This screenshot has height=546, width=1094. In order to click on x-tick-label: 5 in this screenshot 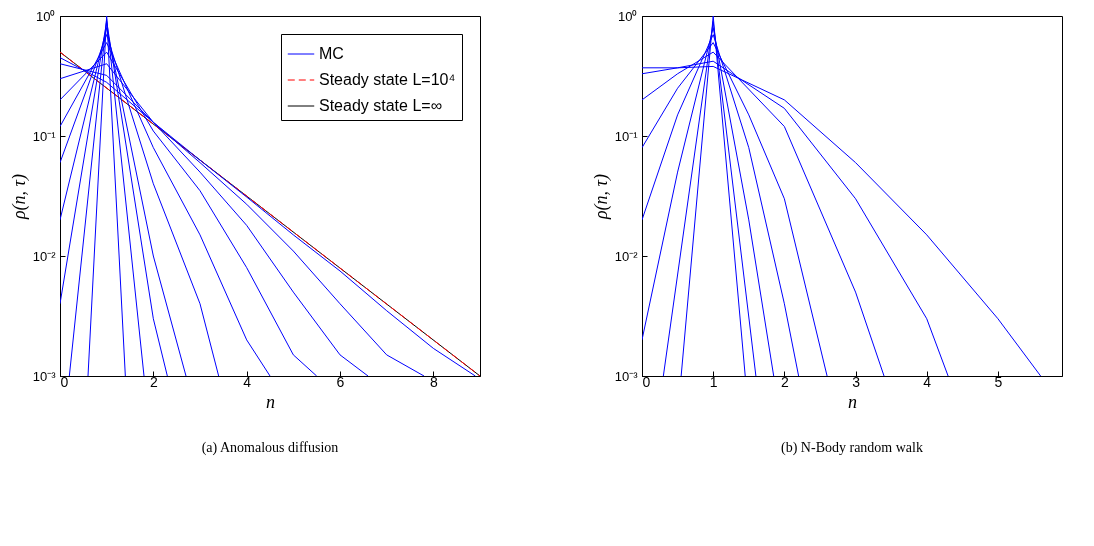, I will do `click(998, 381)`.